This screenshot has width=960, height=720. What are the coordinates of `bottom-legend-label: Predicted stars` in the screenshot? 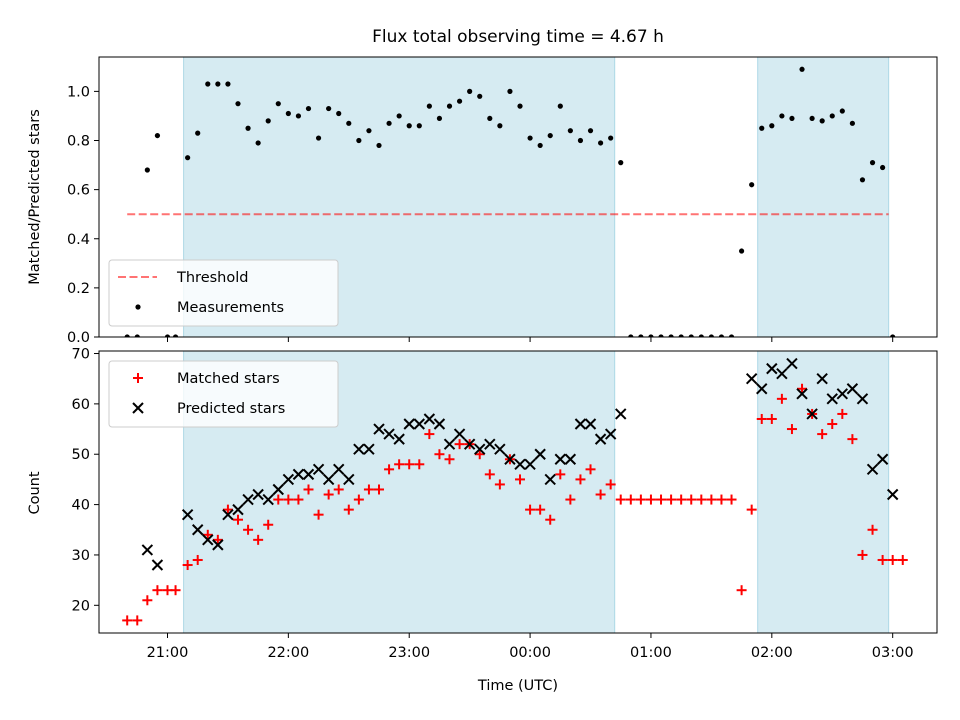 It's located at (231, 409).